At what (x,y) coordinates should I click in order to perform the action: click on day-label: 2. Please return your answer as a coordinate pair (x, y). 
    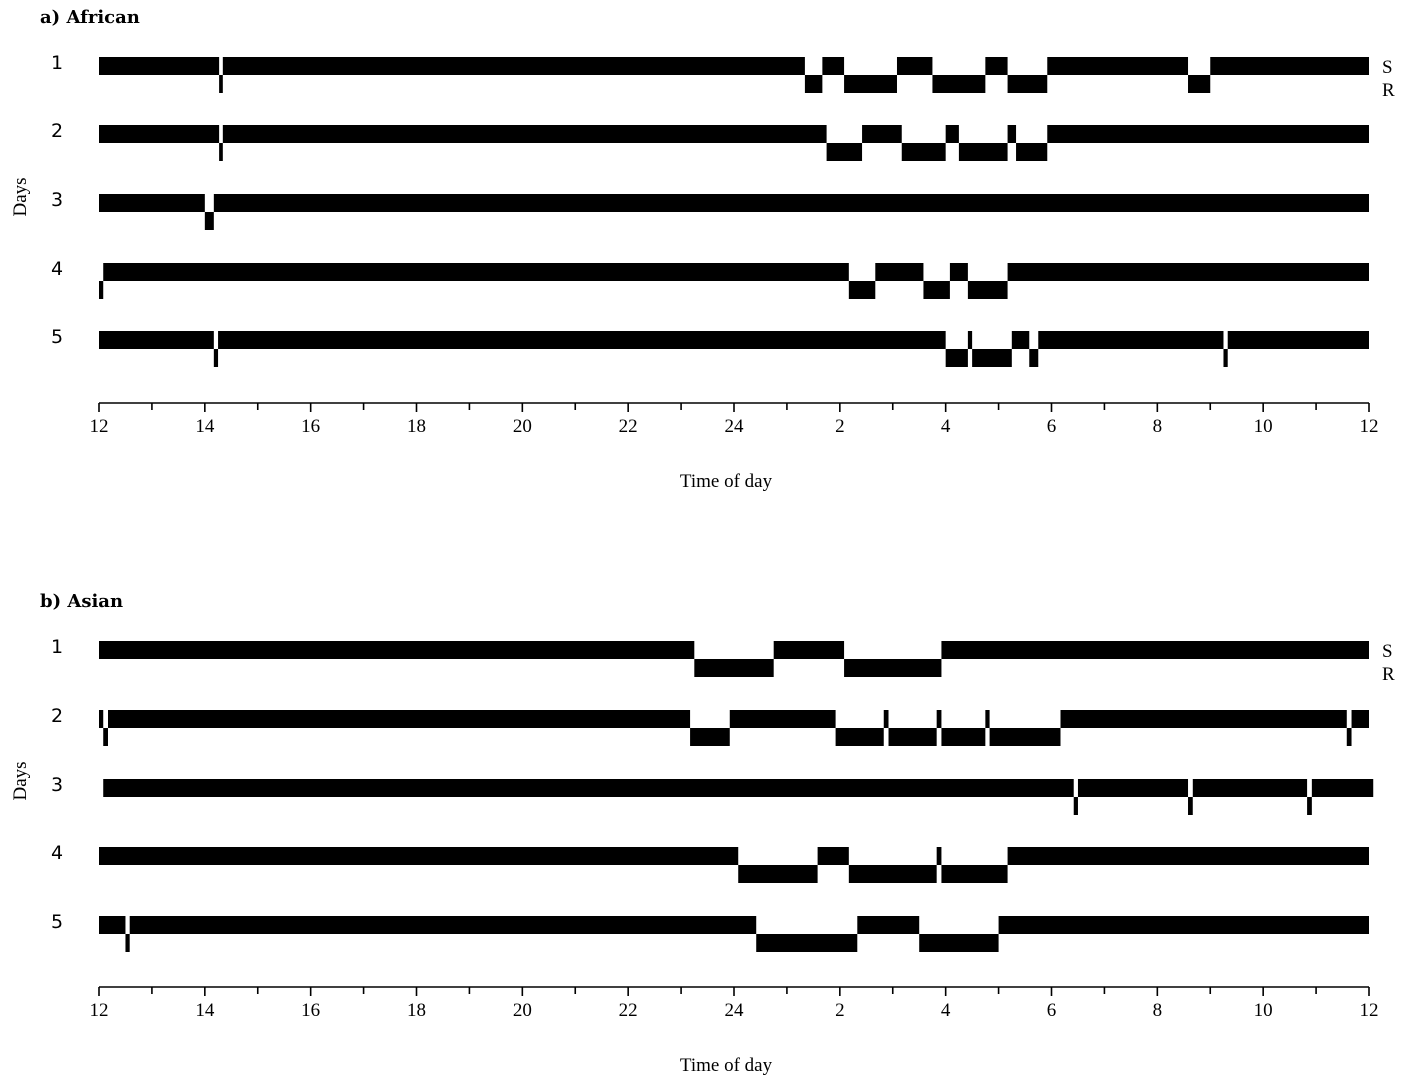
    Looking at the image, I should click on (57, 131).